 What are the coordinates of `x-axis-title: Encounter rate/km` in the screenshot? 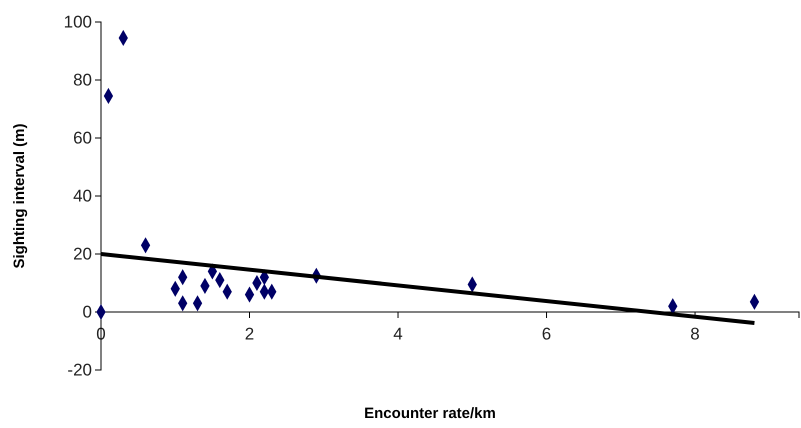 It's located at (430, 413).